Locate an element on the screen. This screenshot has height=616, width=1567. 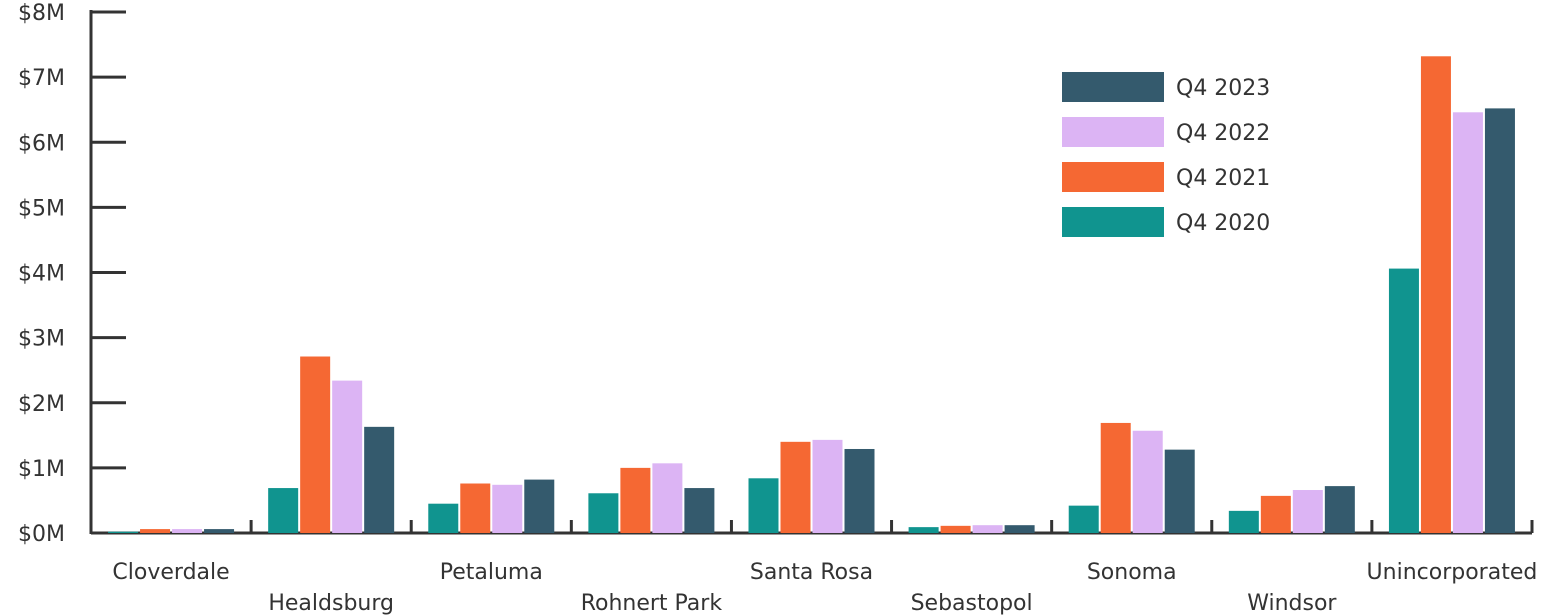
bar-petaluma-q4-2020 is located at coordinates (443, 518).